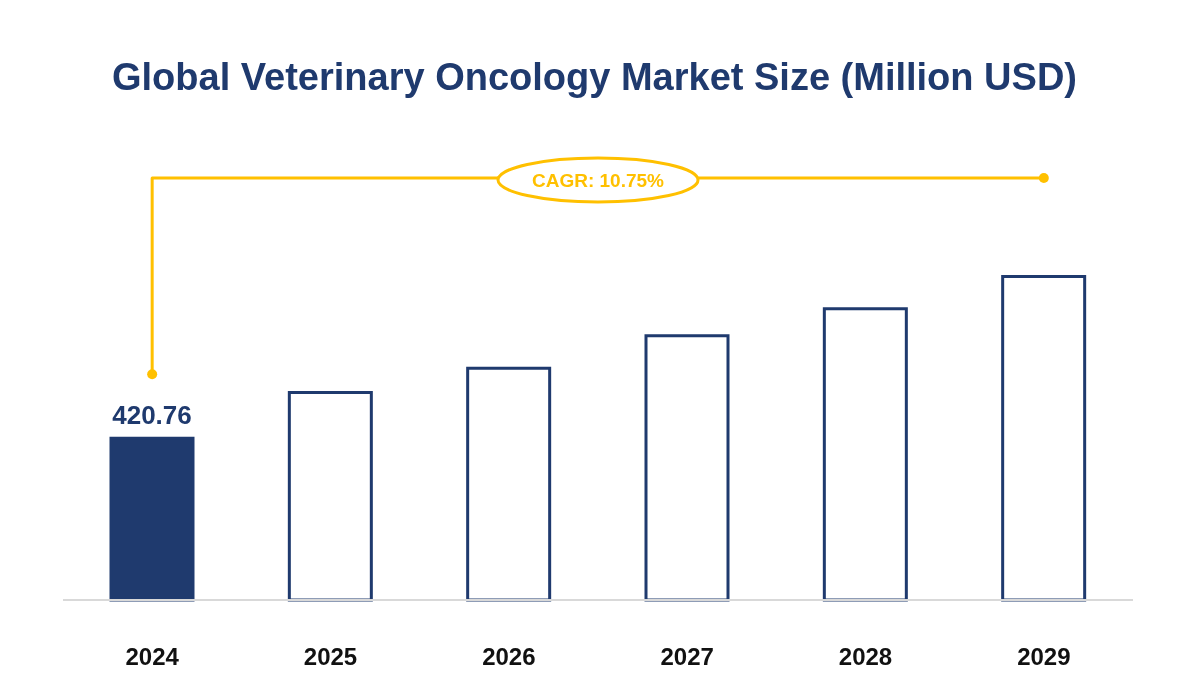  I want to click on x-tick-label: 2024, so click(152, 657).